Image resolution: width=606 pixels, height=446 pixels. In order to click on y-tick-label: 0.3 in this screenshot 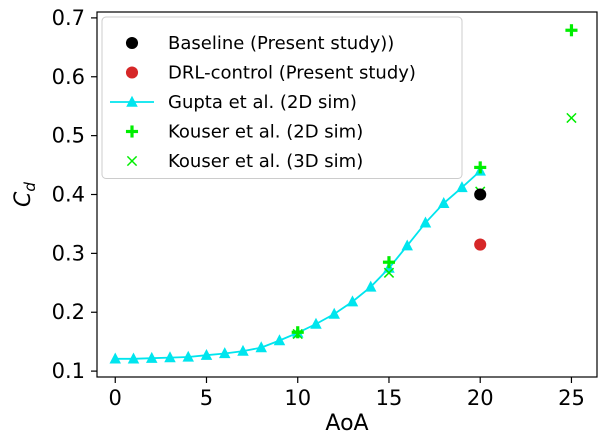, I will do `click(68, 253)`.